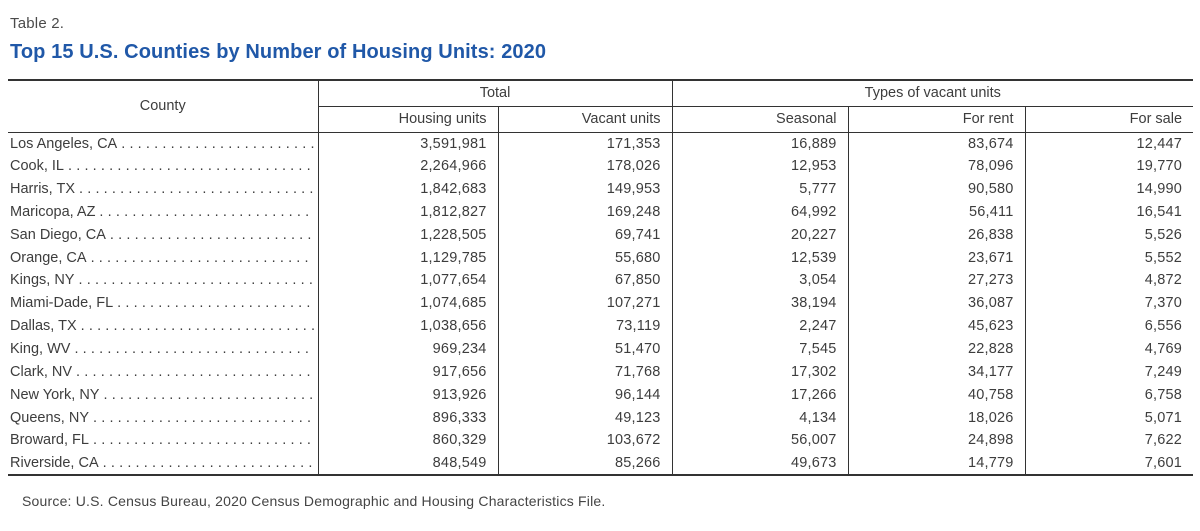 This screenshot has width=1200, height=531. What do you see at coordinates (407, 440) in the screenshot?
I see `value-cell: 860,329` at bounding box center [407, 440].